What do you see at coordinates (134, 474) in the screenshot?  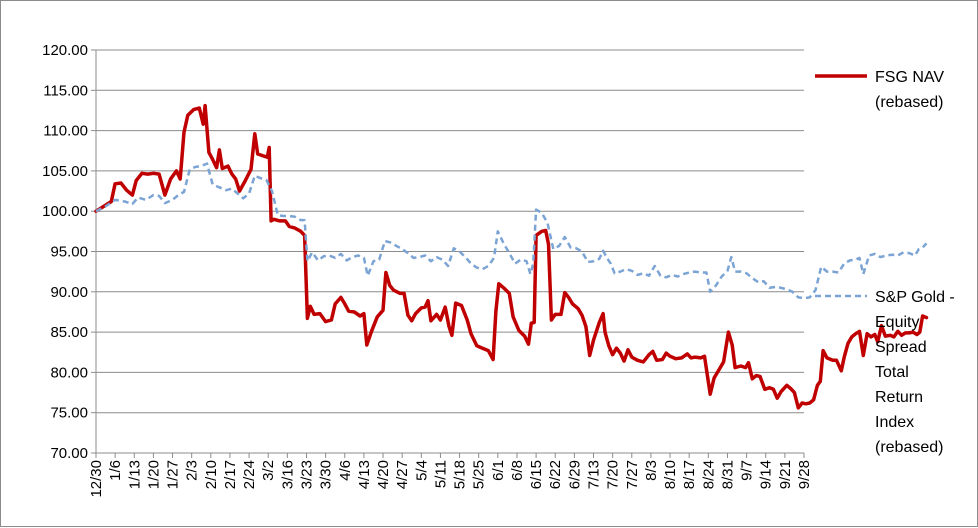 I see `x-tick-label: 1/13` at bounding box center [134, 474].